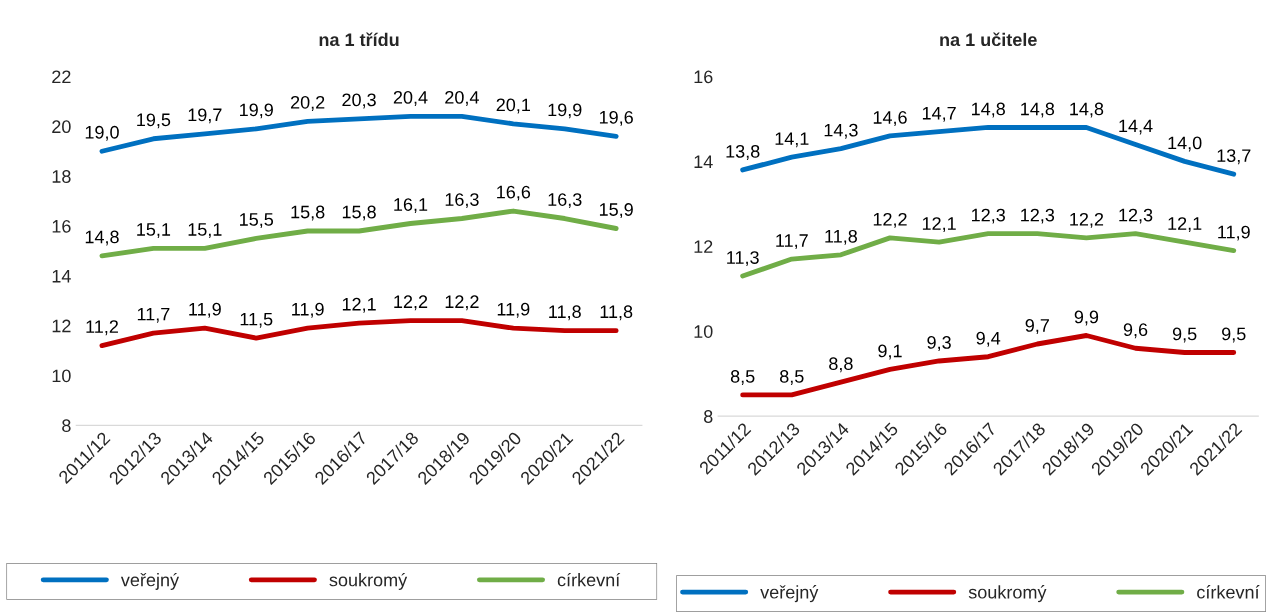 Image resolution: width=1271 pixels, height=612 pixels. I want to click on data-label: 16,1, so click(411, 206).